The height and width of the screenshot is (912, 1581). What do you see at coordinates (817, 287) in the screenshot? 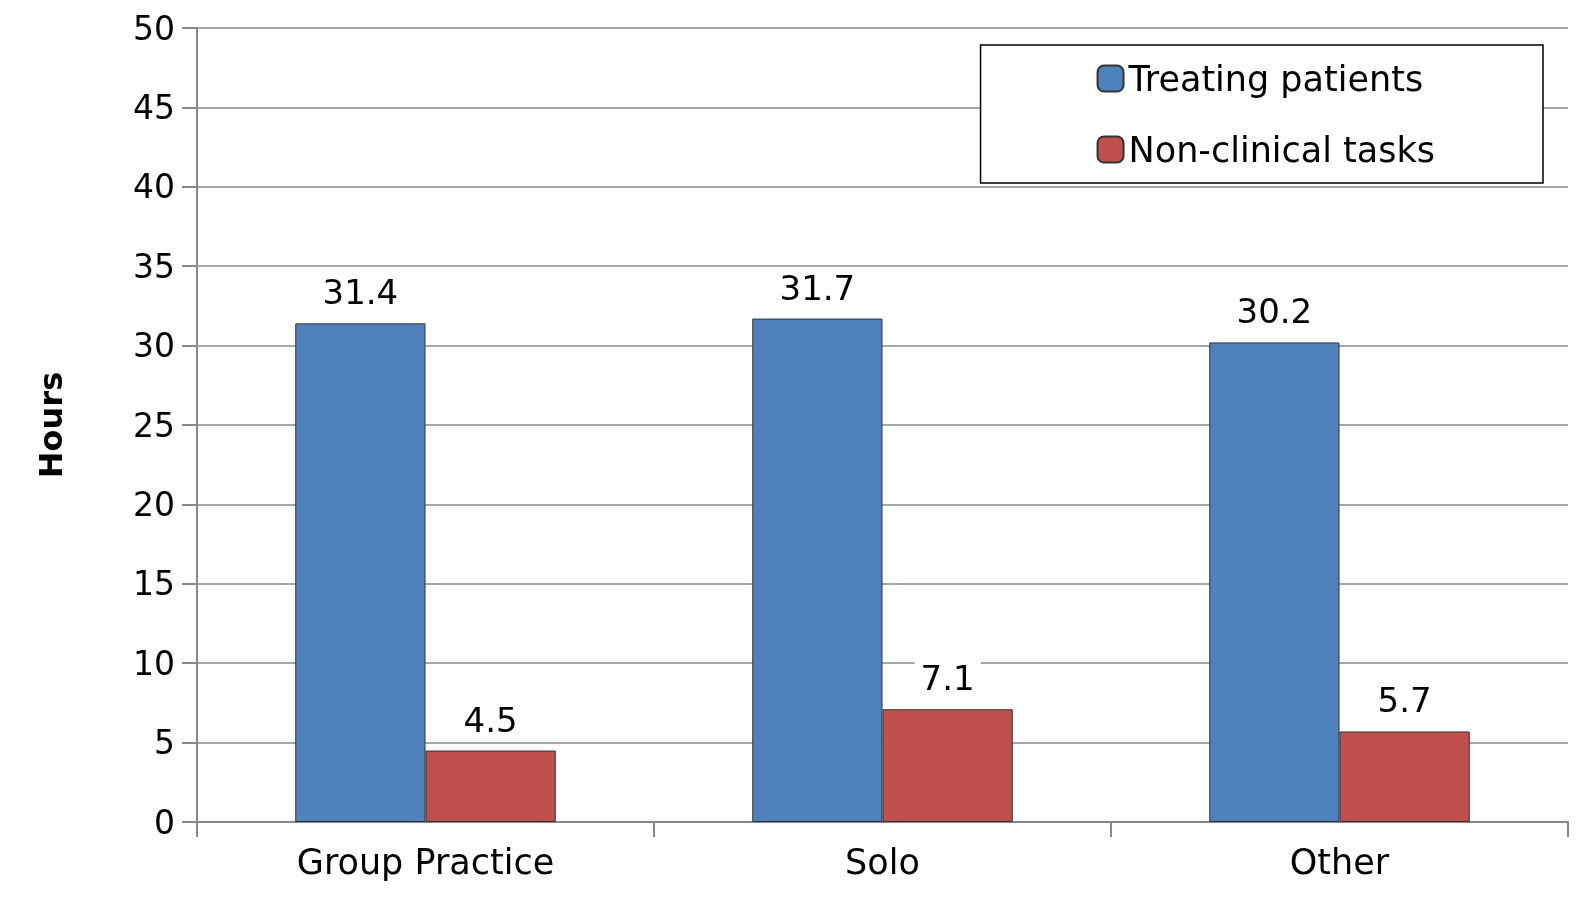
I see `data-label: 31.7` at bounding box center [817, 287].